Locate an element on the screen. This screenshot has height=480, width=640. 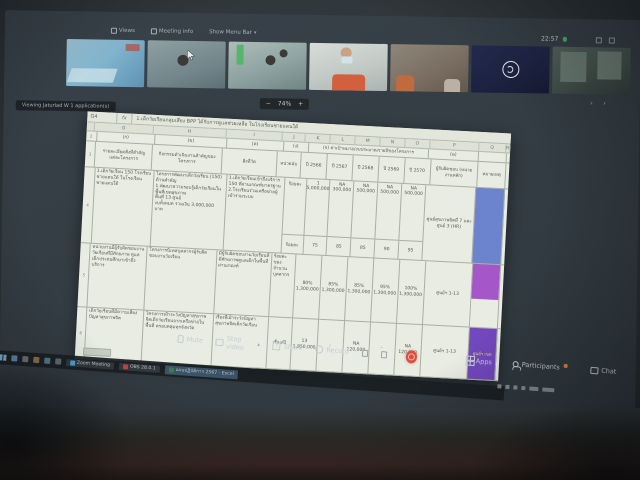
strip-nav-icons: › › is located at coordinates (599, 103).